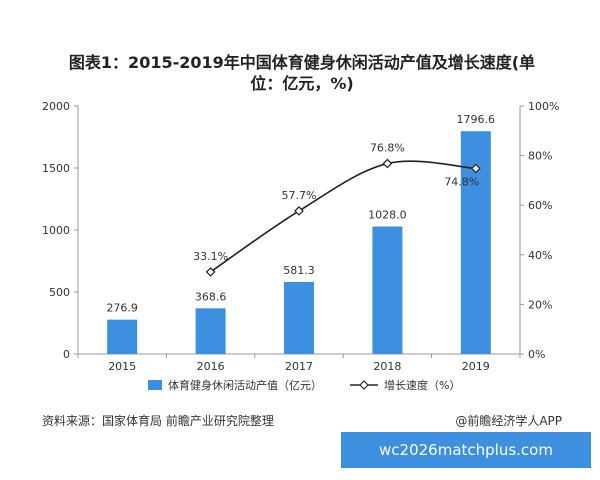 The image size is (600, 480). Describe the element at coordinates (540, 205) in the screenshot. I see `y-right-tick-label: 60%` at that location.